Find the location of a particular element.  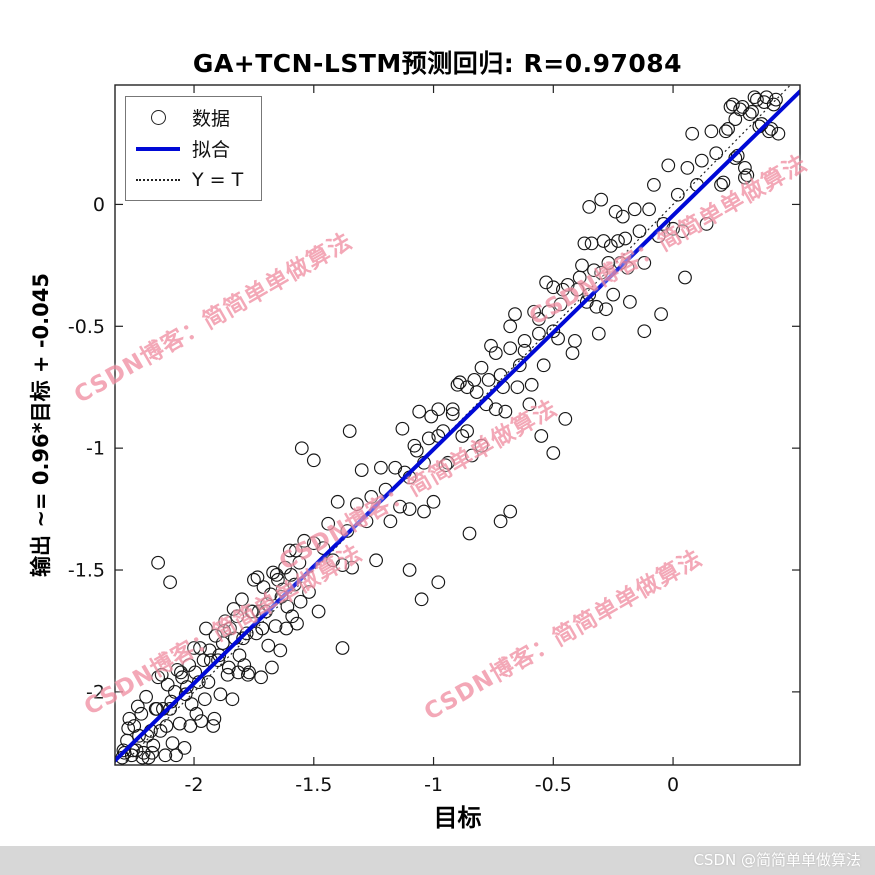

csdn-footer-watermark: CSDN @简简单单做算法 is located at coordinates (437, 860).